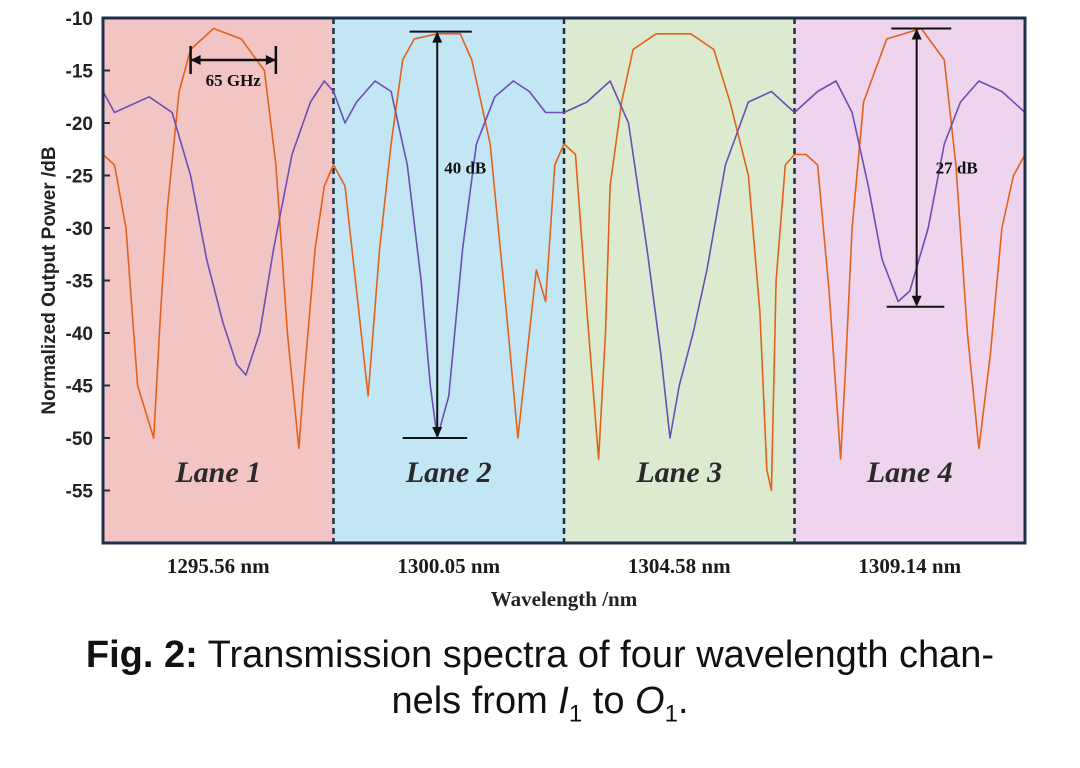 This screenshot has height=768, width=1080. Describe the element at coordinates (437, 37) in the screenshot. I see `extinction-arrowhead-top` at that location.